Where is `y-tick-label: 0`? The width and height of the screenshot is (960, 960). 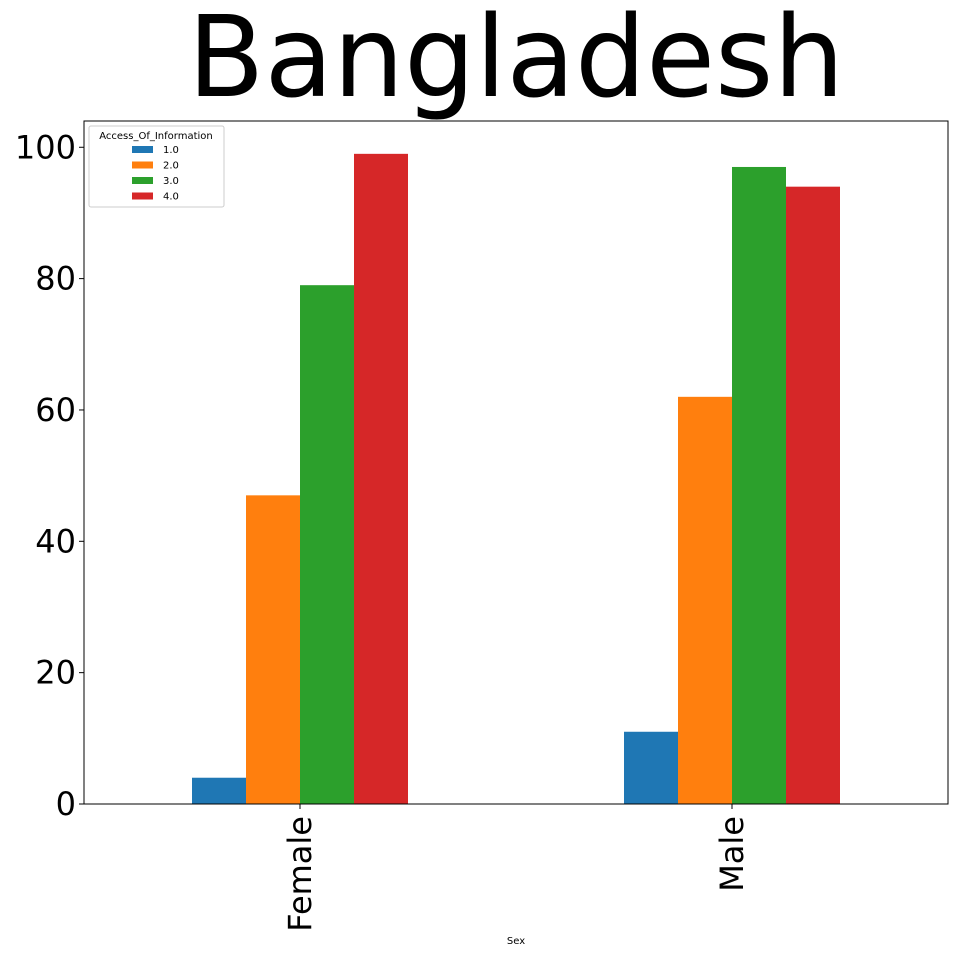 y-tick-label: 0 is located at coordinates (66, 804).